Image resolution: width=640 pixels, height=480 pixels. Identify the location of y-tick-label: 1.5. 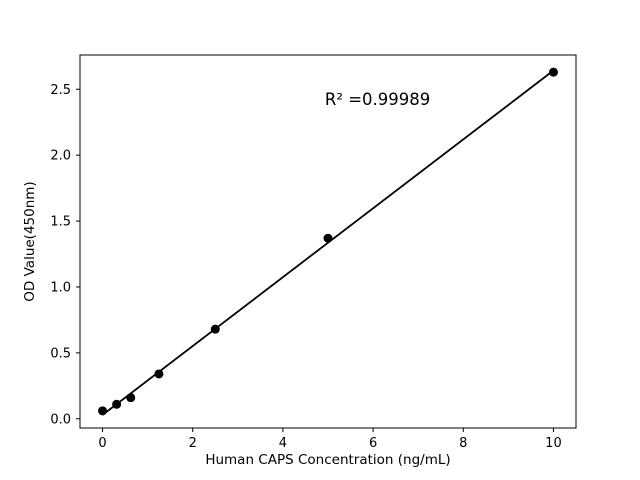
(60, 222).